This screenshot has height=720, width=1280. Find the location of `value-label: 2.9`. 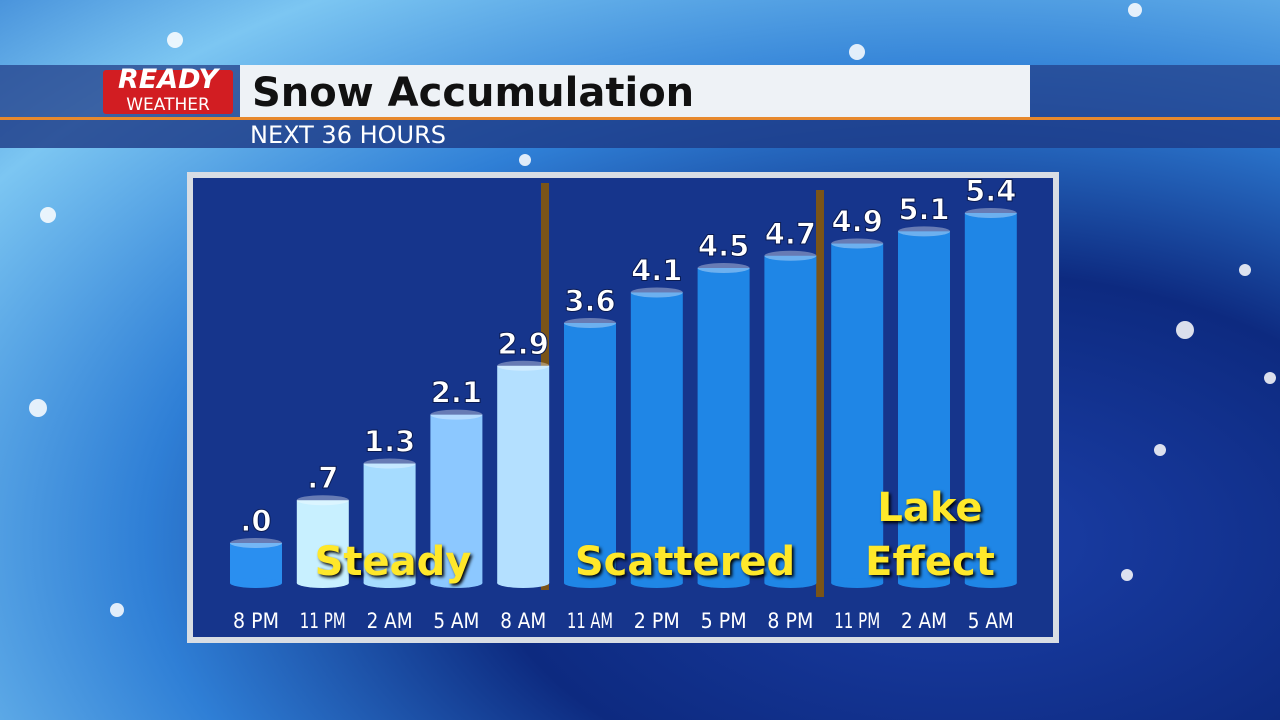

value-label: 2.9 is located at coordinates (523, 344).